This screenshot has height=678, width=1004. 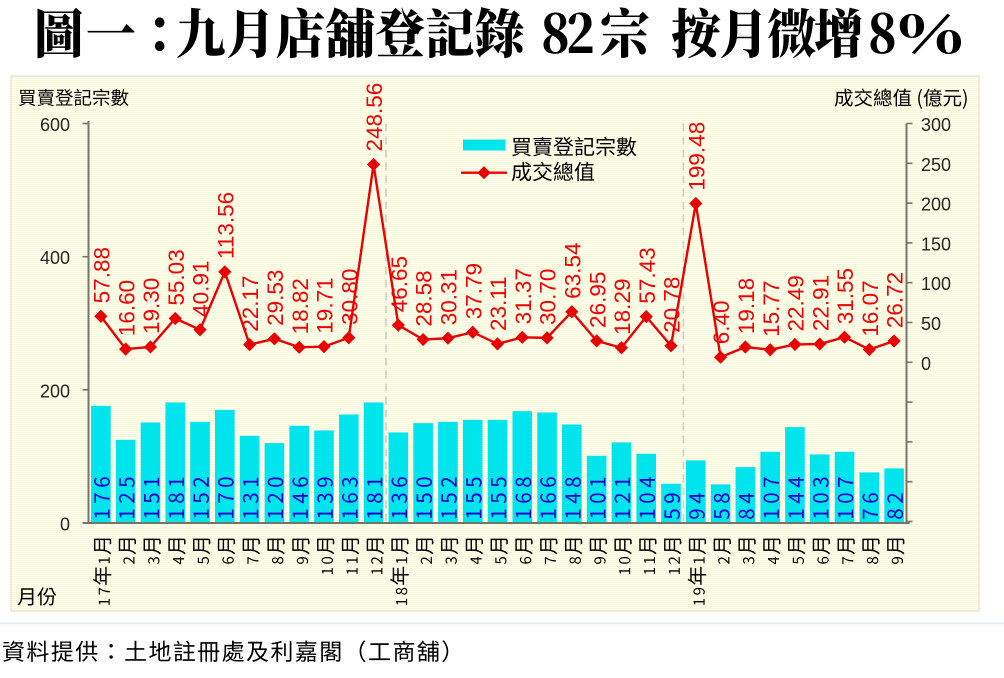 What do you see at coordinates (895, 300) in the screenshot?
I see `svg-text: 26.72` at bounding box center [895, 300].